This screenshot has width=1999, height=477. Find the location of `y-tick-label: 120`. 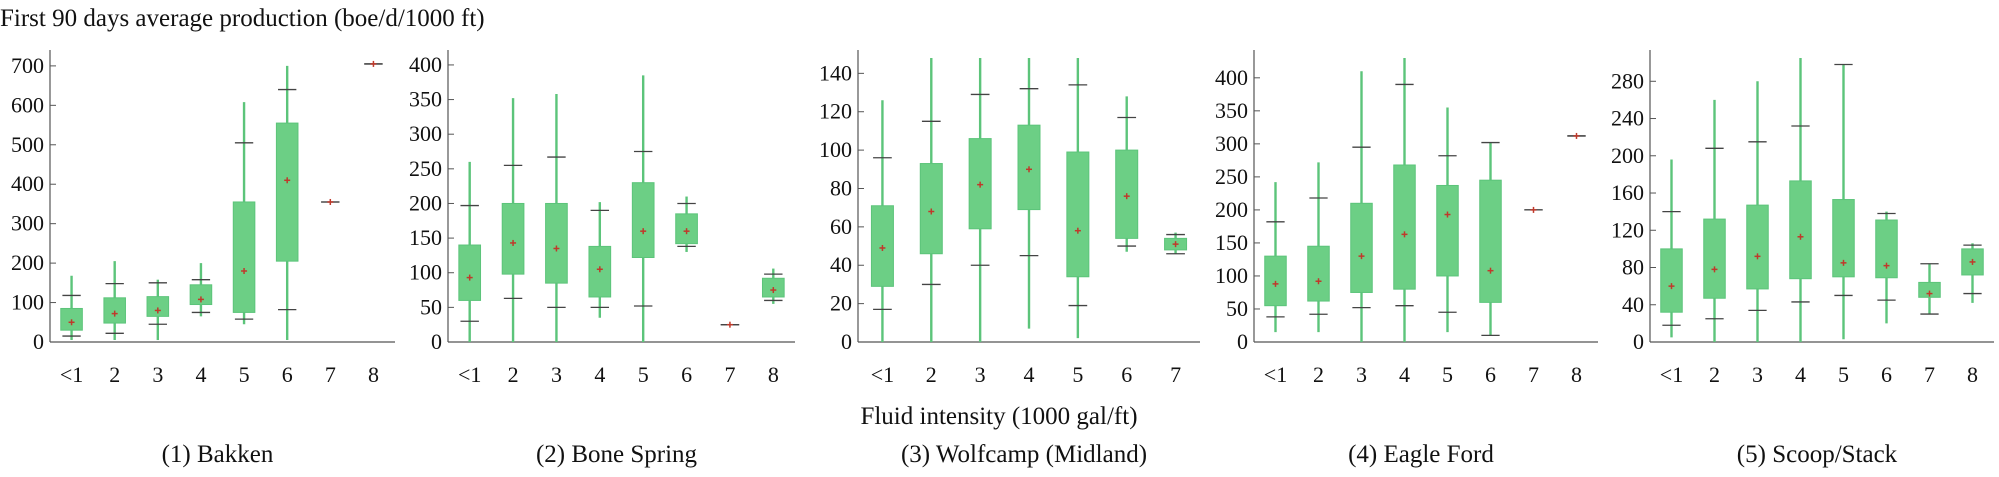

y-tick-label: 120 is located at coordinates (1627, 229).